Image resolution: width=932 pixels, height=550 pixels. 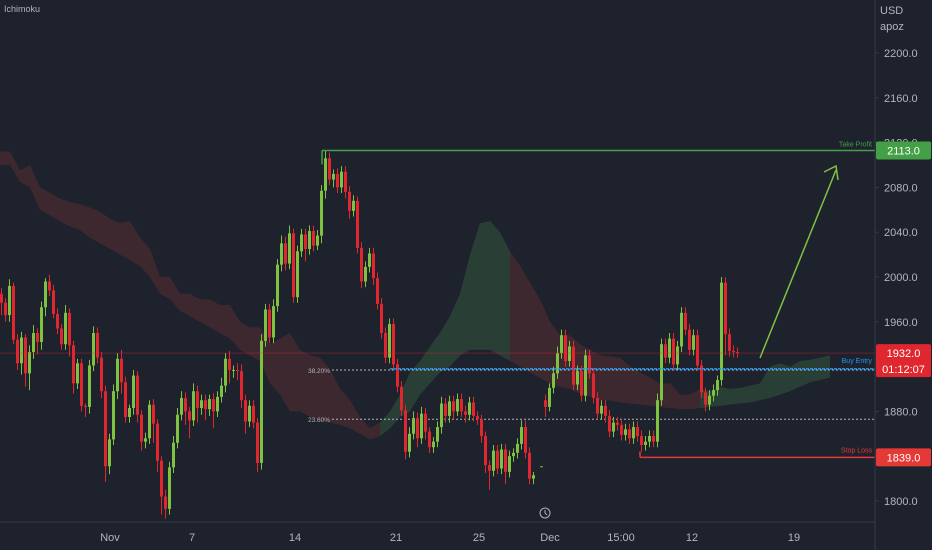 What do you see at coordinates (903, 457) in the screenshot?
I see `stop-loss-badge: 1839.0` at bounding box center [903, 457].